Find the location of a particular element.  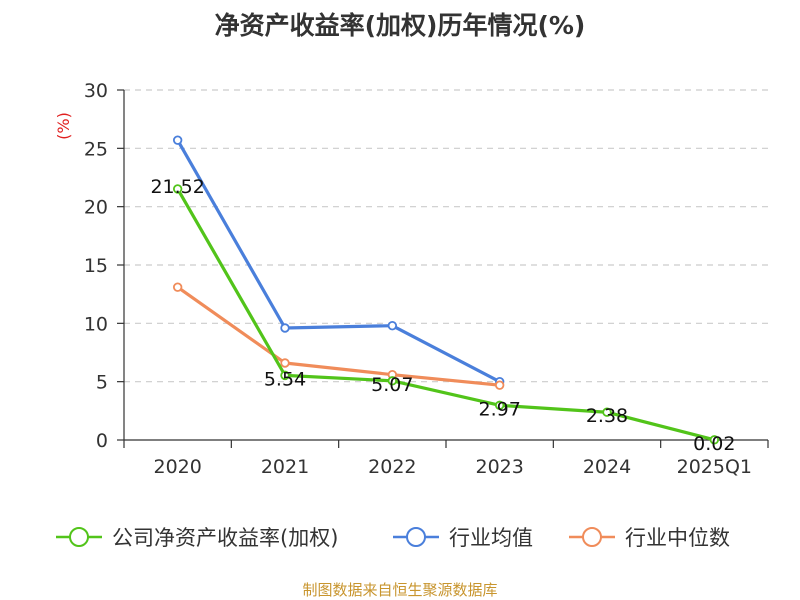

y-tick-label: 5 is located at coordinates (102, 383).